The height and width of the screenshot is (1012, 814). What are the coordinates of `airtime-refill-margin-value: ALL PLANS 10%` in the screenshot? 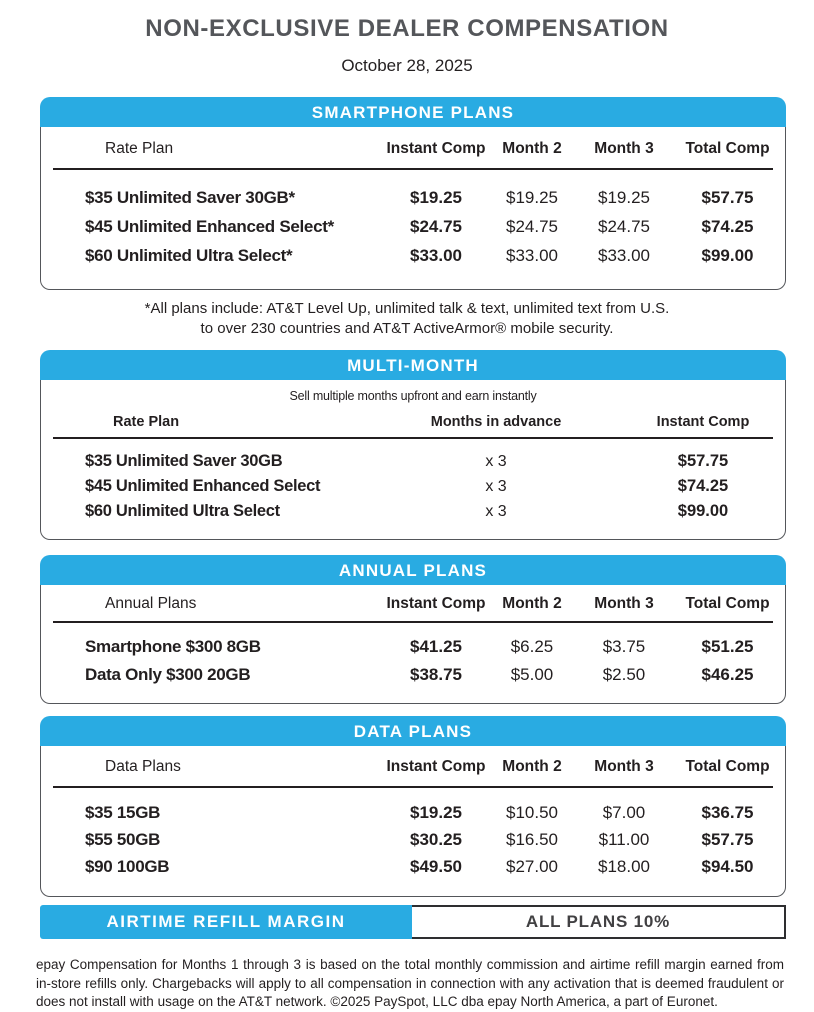 It's located at (599, 921).